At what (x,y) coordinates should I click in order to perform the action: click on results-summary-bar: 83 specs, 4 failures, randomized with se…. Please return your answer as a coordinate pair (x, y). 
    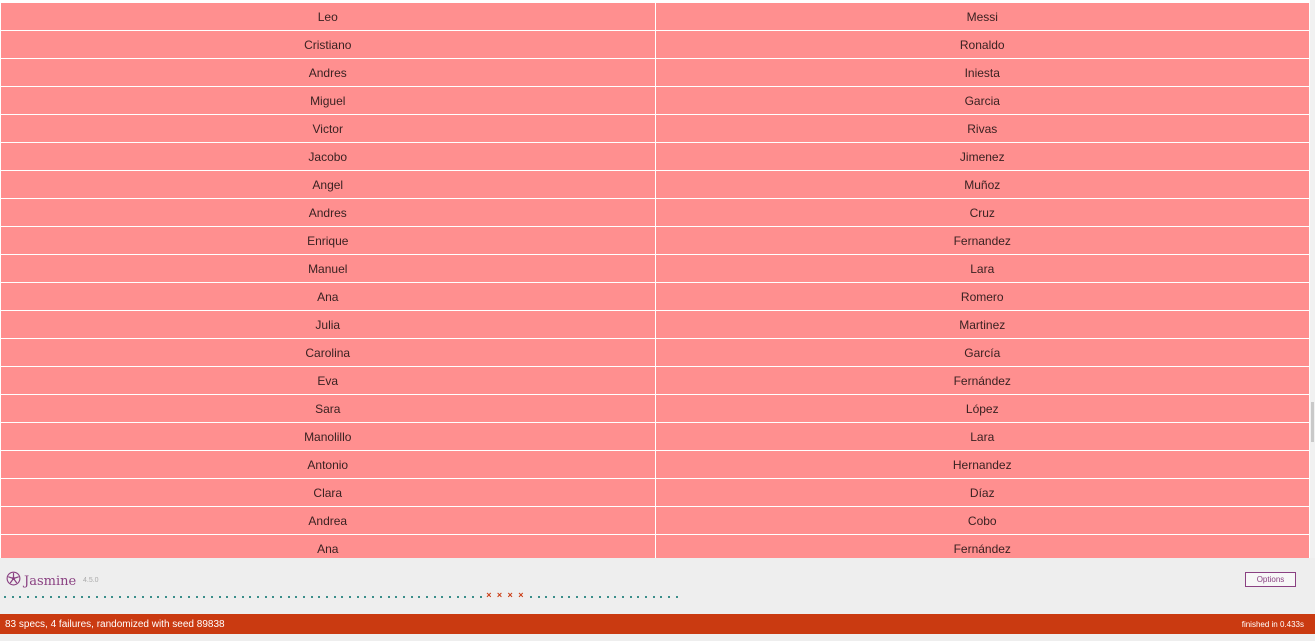
    Looking at the image, I should click on (657, 624).